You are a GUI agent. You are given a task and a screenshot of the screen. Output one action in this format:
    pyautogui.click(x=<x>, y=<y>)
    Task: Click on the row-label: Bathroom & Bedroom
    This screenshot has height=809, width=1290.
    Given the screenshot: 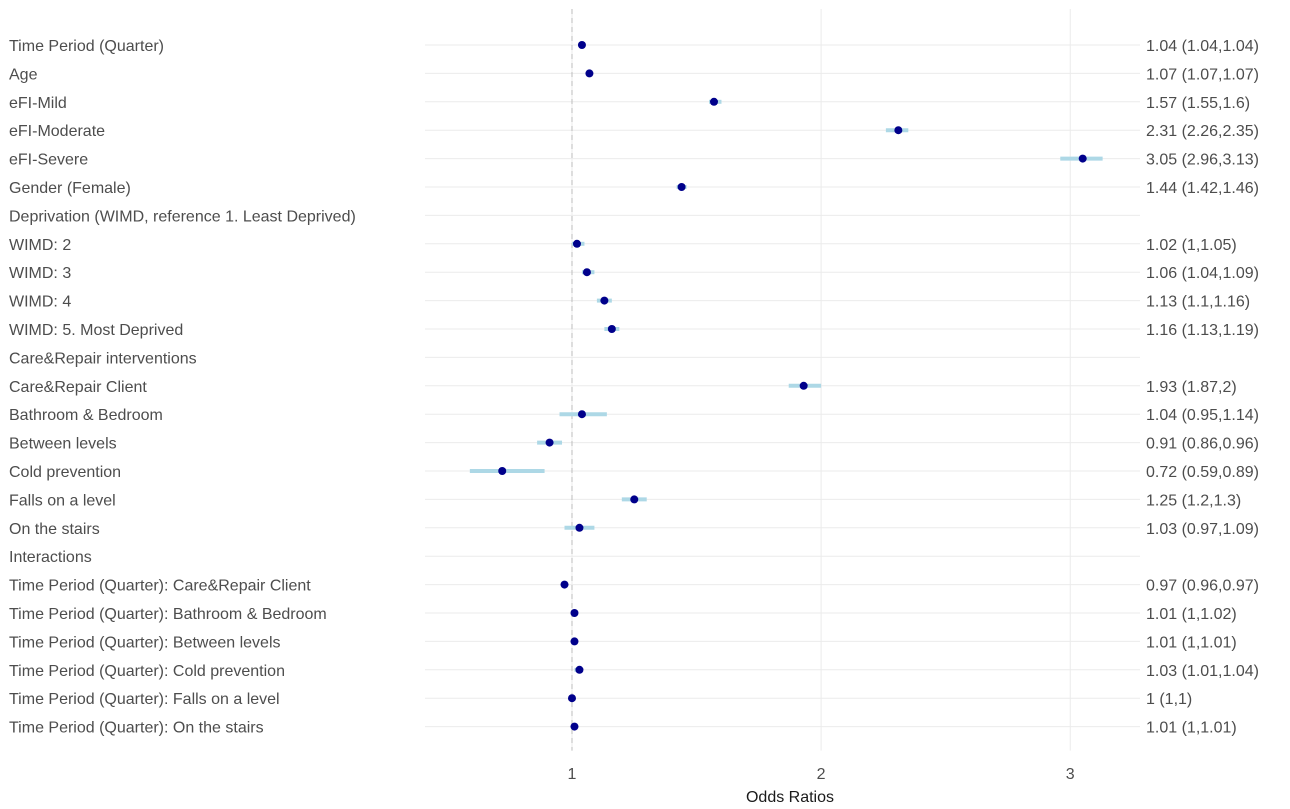 What is the action you would take?
    pyautogui.click(x=86, y=415)
    